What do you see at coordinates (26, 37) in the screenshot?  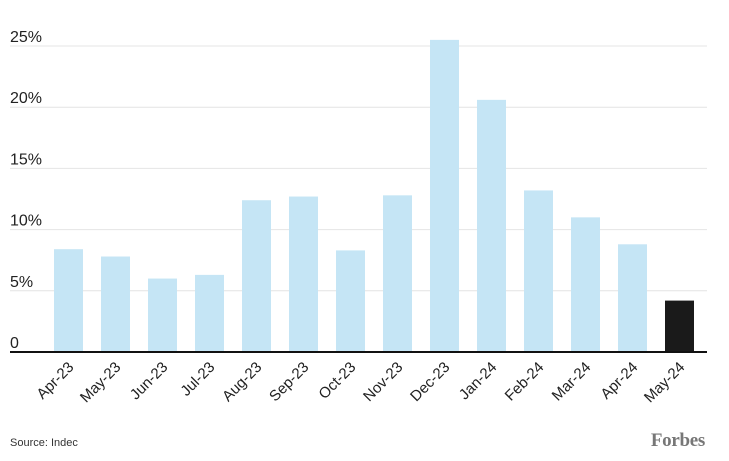 I see `y-tick-label: 25%` at bounding box center [26, 37].